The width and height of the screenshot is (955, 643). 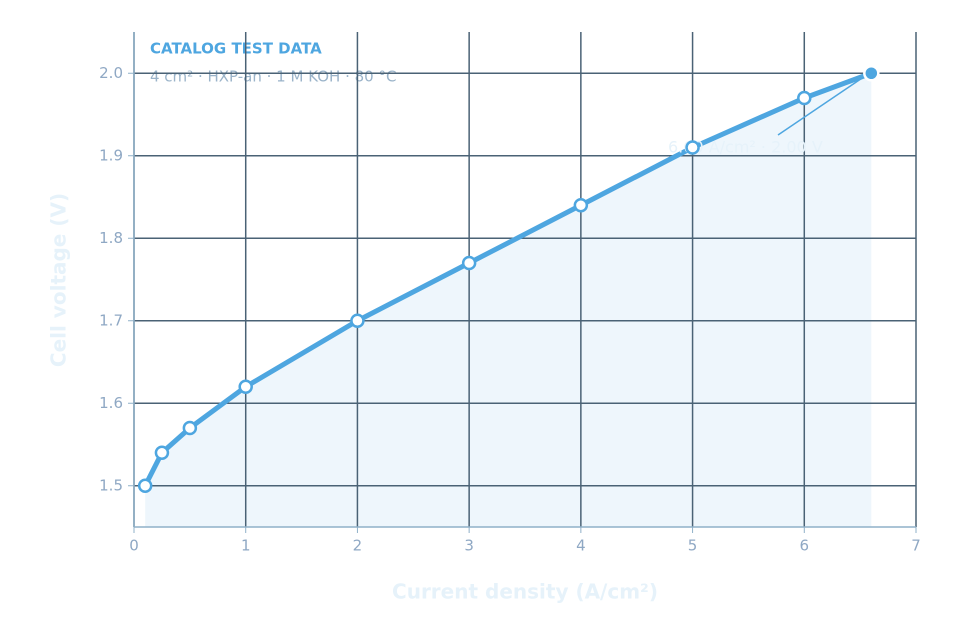 I want to click on y-tick-label: 1.9, so click(x=111, y=155).